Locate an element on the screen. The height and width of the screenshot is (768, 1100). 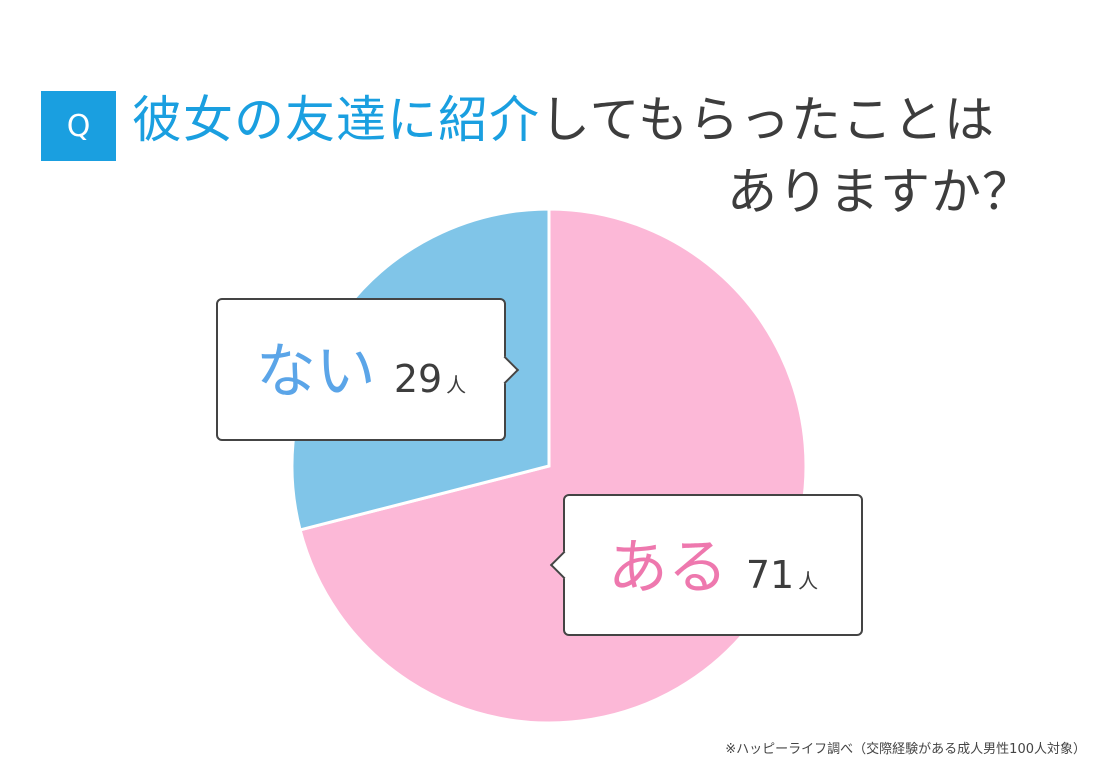
callout-aru: ある 71 人 is located at coordinates (706, 565).